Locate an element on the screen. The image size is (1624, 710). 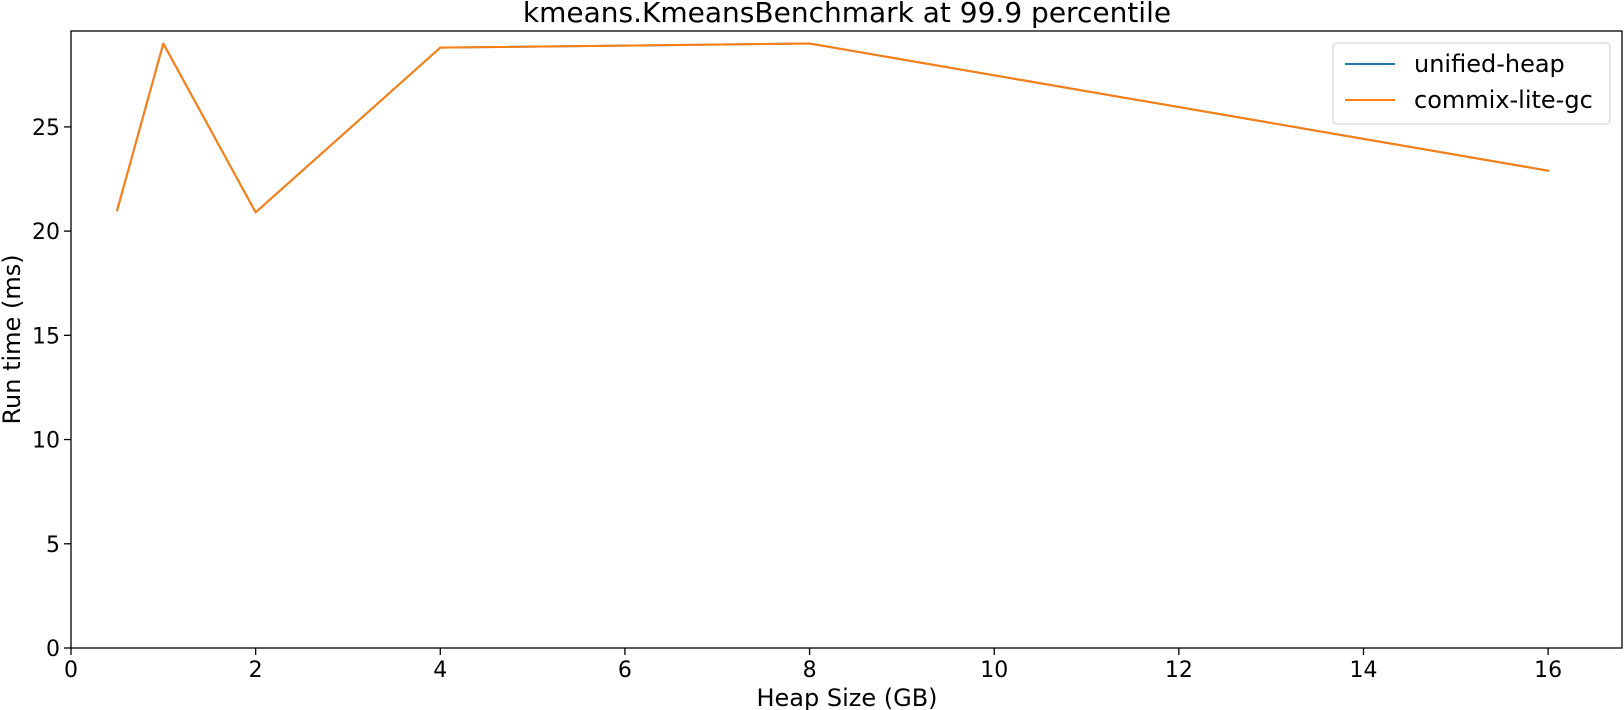
y-axis-ticks: 0 5 10 15 20 25 is located at coordinates (51, 389).